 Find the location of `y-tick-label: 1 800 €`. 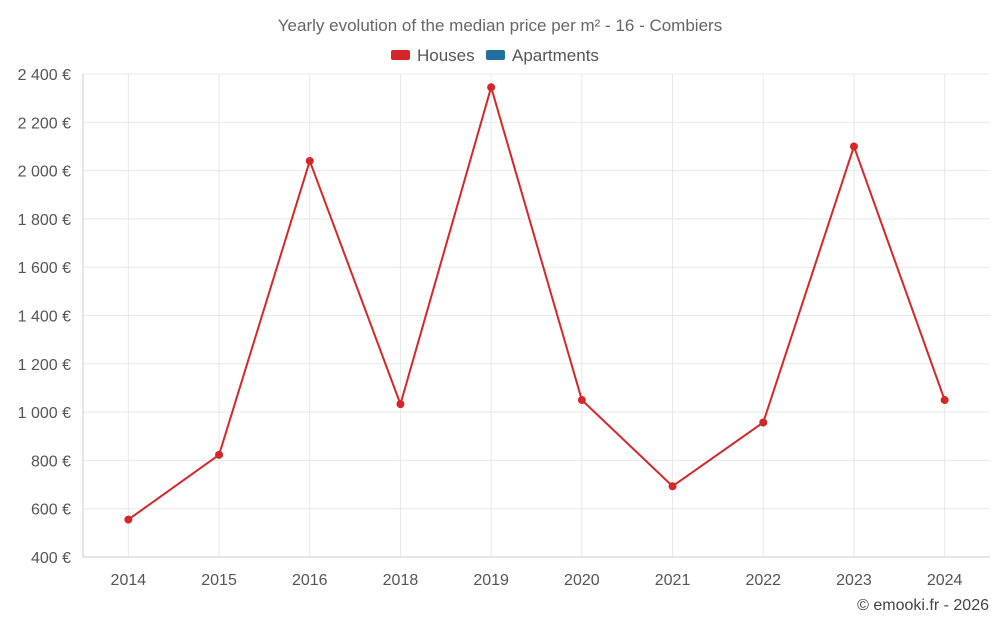

y-tick-label: 1 800 € is located at coordinates (44, 220).